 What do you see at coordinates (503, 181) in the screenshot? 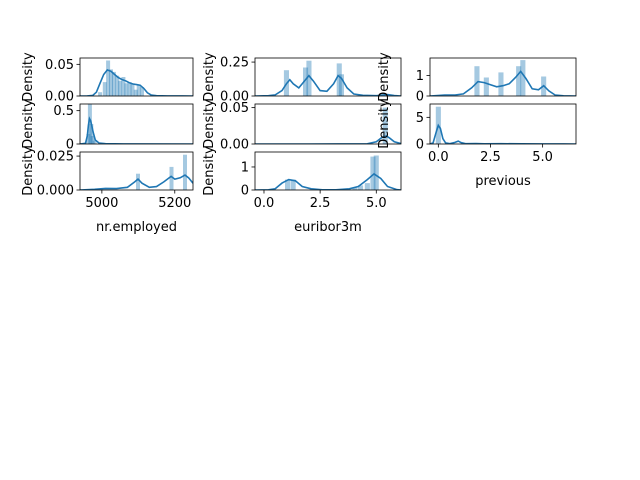
I see `x-axis-label: previous` at bounding box center [503, 181].